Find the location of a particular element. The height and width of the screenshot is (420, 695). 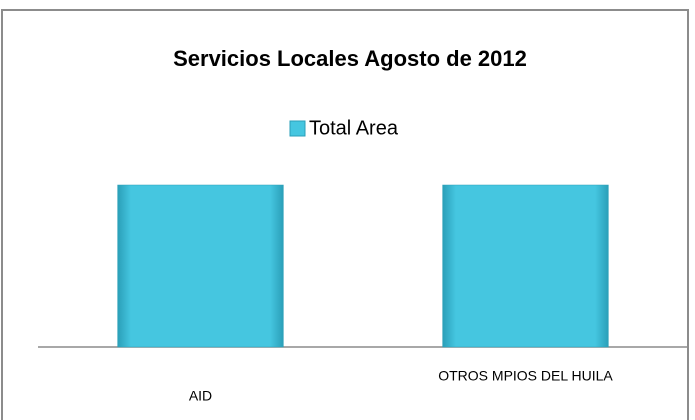

x-tick-label: OTROS MPIOS DEL HUILA is located at coordinates (525, 376).